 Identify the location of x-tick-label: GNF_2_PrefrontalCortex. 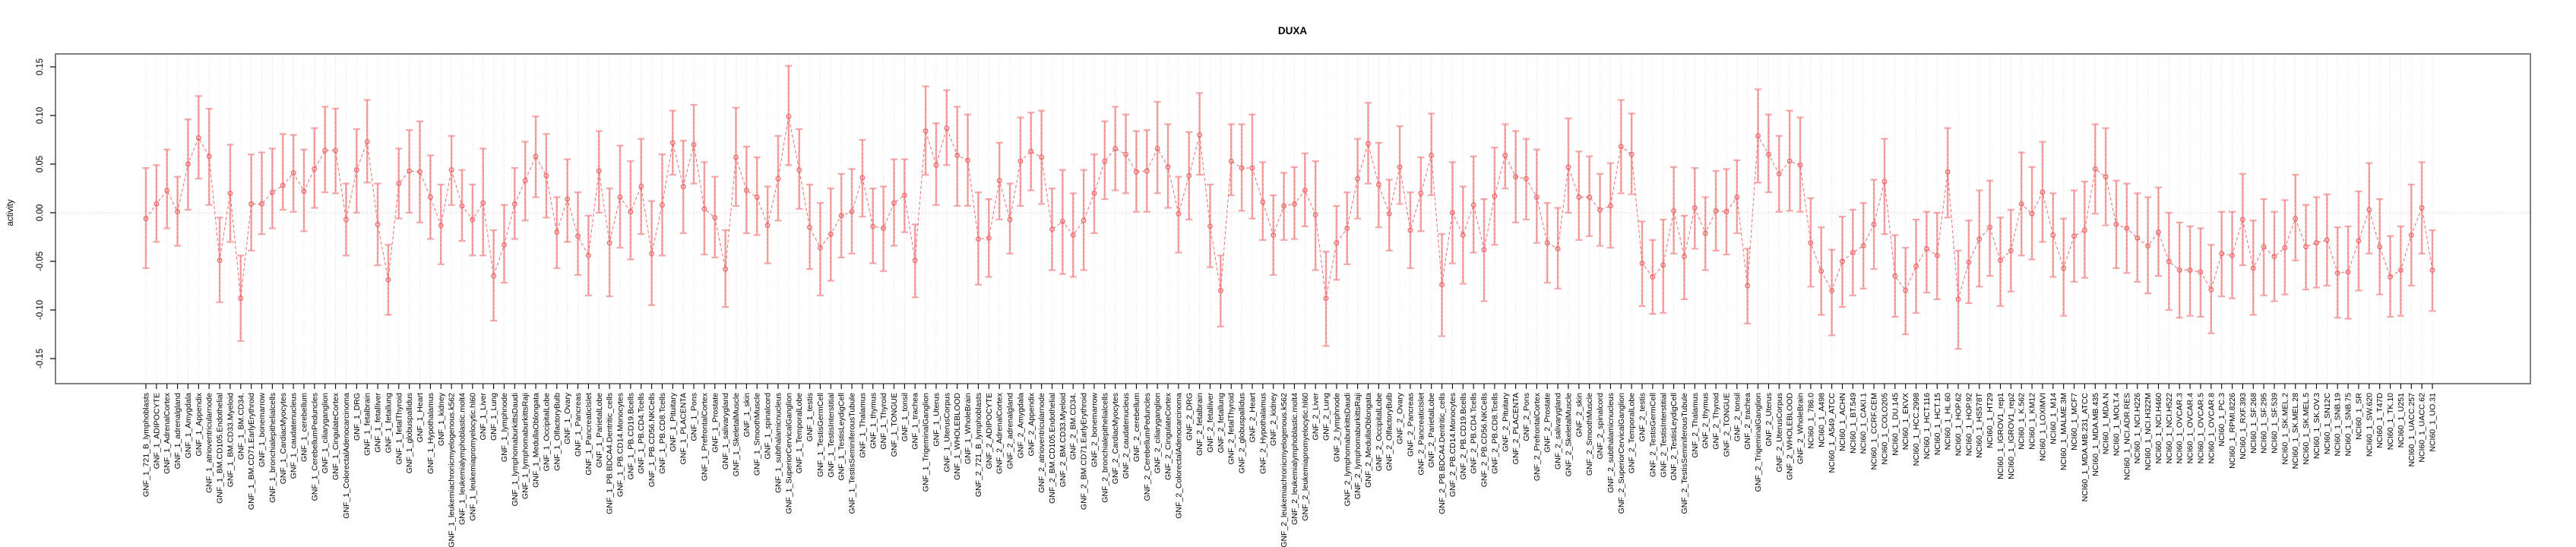
(1537, 436).